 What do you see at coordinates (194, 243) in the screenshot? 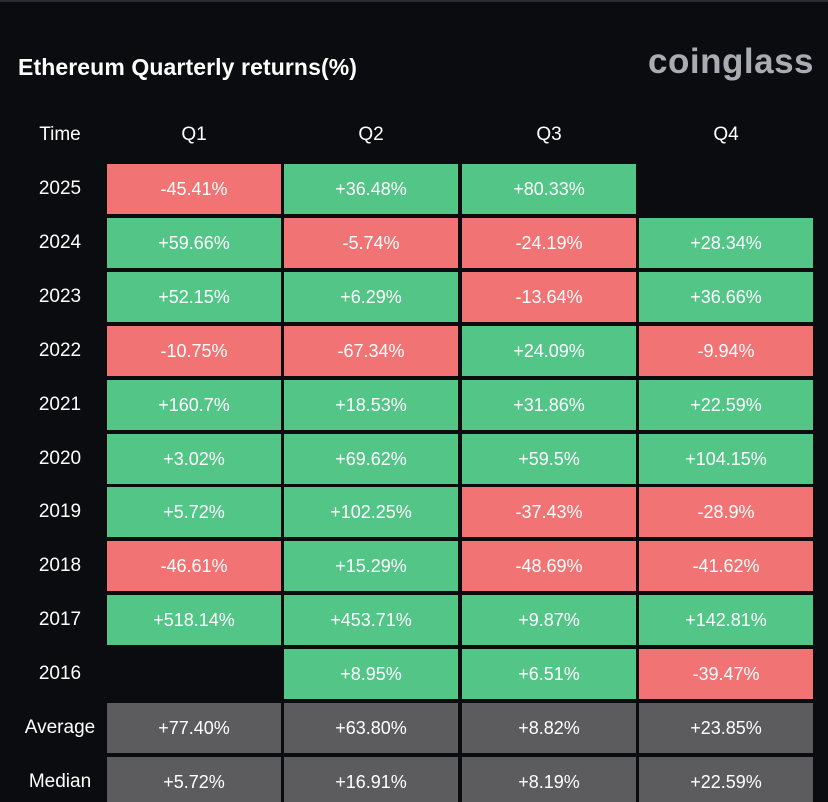
I see `cell-2024-q1: +59.66%` at bounding box center [194, 243].